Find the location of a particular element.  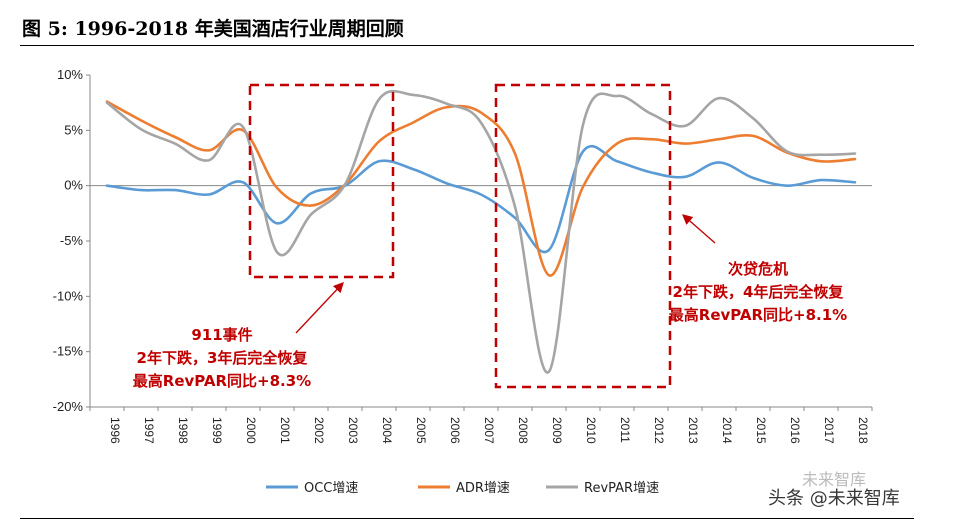

x-tick-label: 2017 is located at coordinates (829, 430).